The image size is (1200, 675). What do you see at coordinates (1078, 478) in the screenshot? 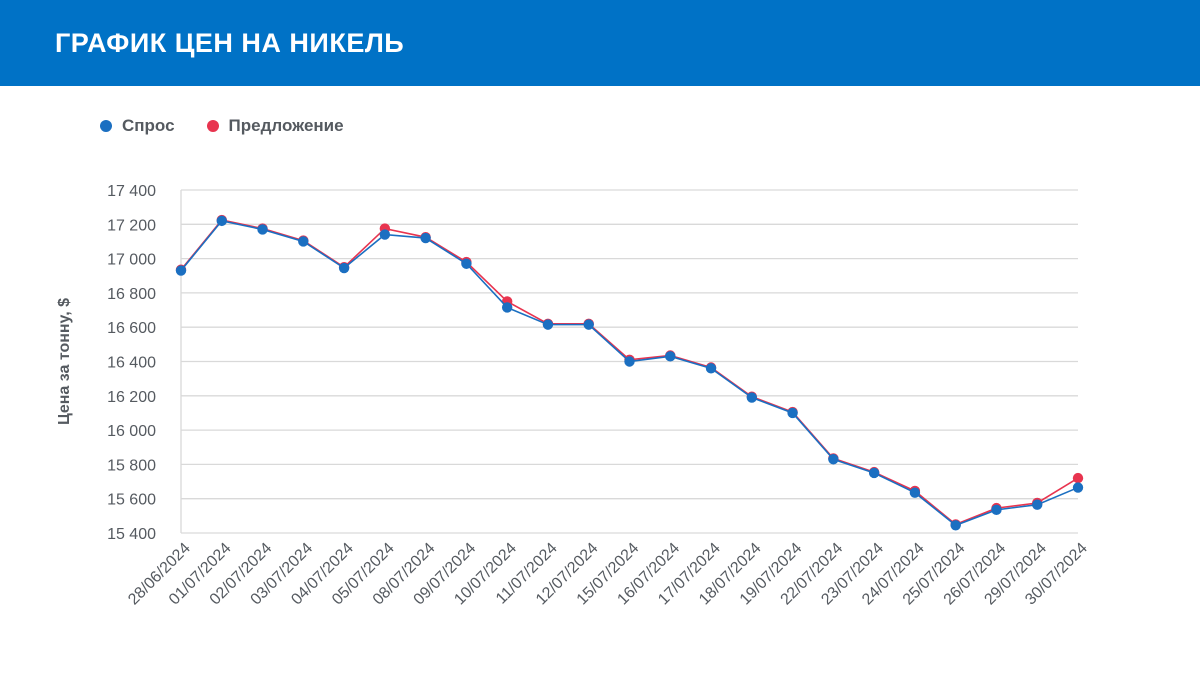
I see `data-point-supply` at bounding box center [1078, 478].